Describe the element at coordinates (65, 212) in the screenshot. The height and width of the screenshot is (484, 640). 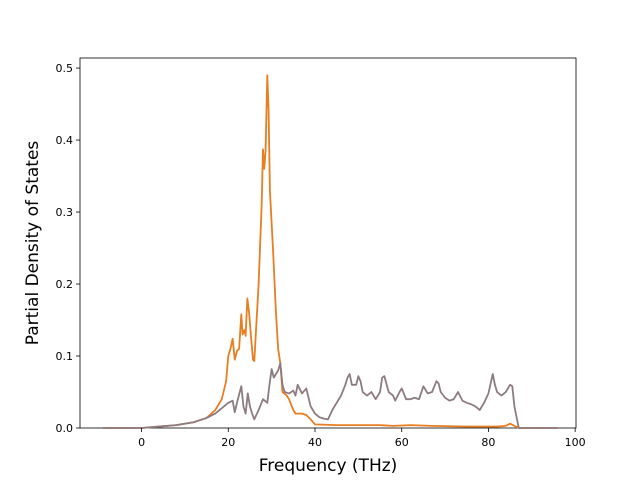
I see `y-tick-label: 0.3` at that location.